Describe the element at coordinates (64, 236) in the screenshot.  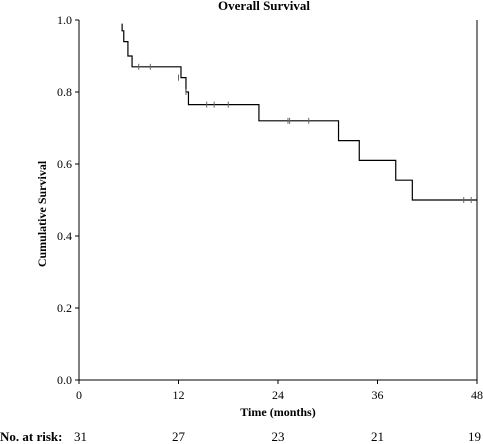
I see `y-tick-label: 0.4` at that location.